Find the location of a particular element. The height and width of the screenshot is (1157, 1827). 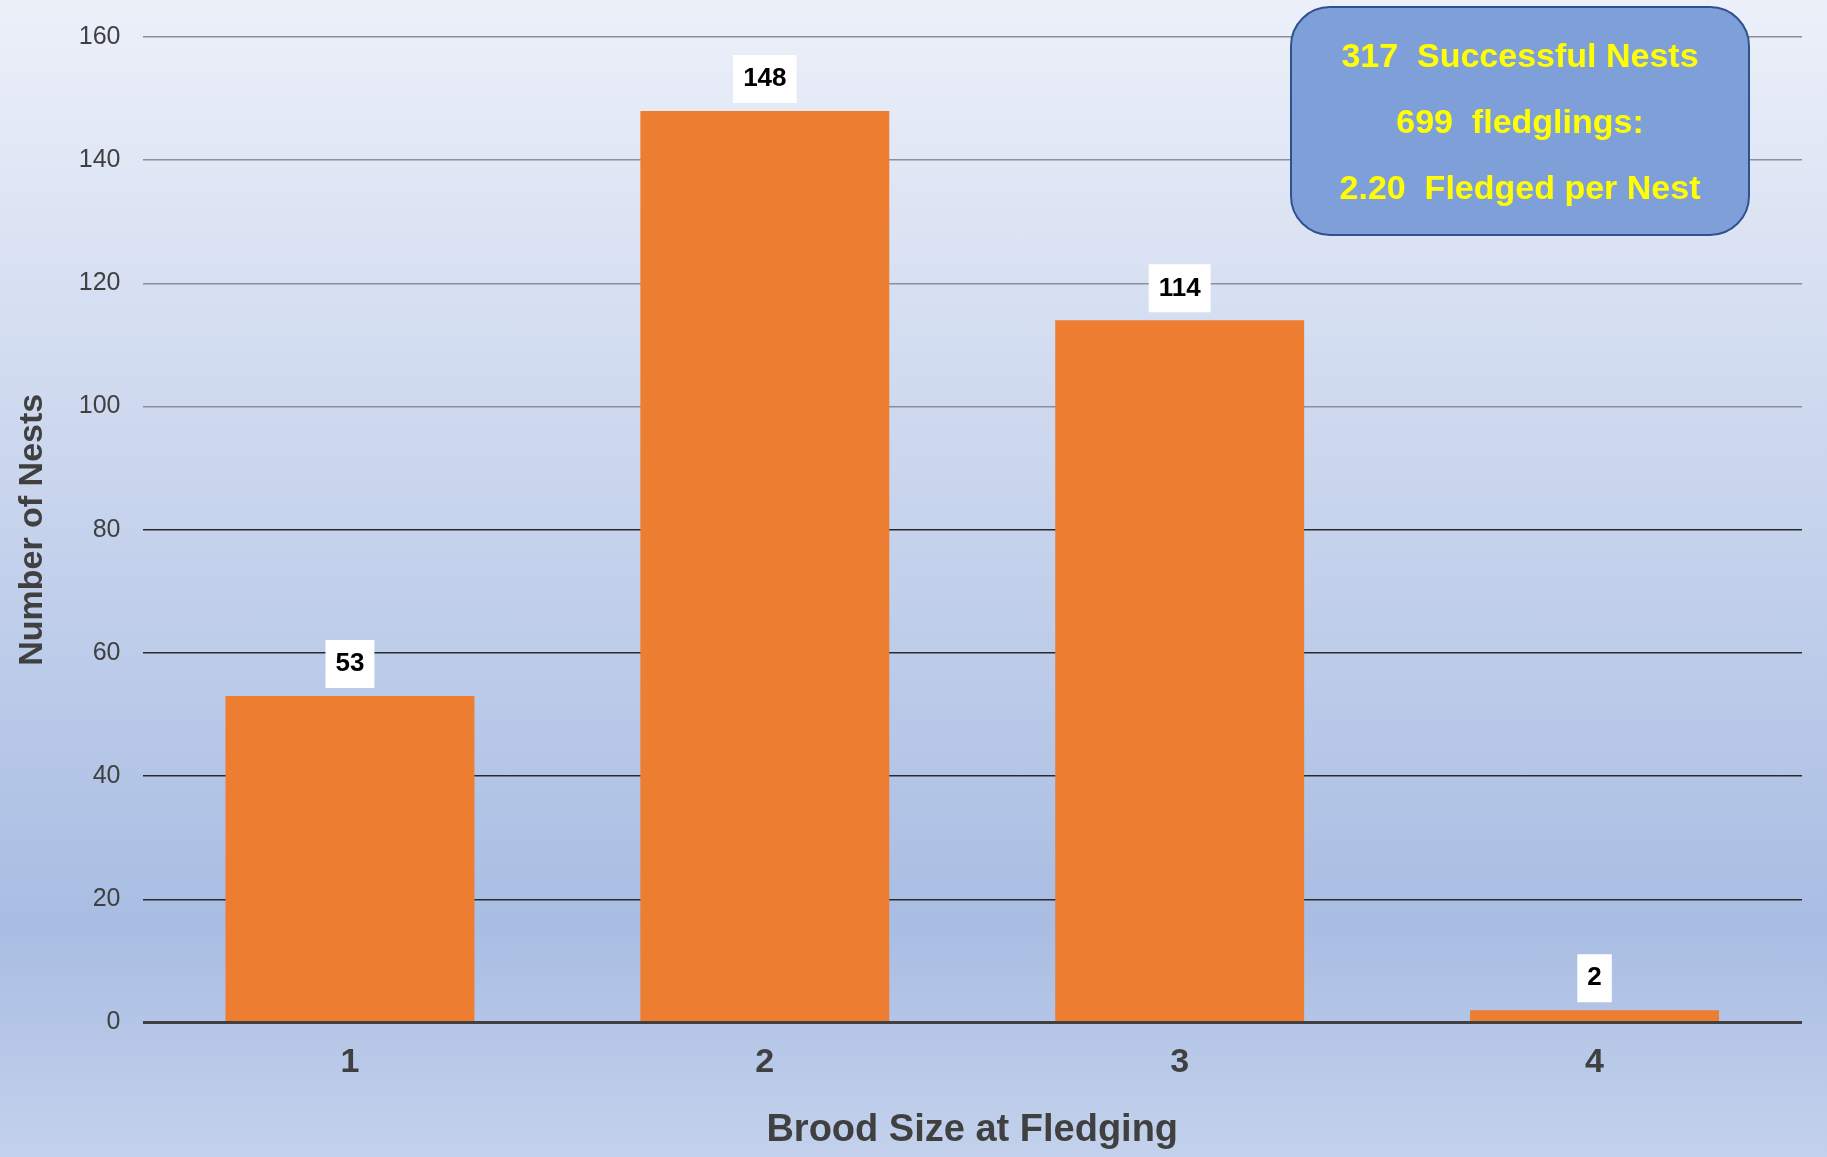

data-label: 148 is located at coordinates (765, 77).